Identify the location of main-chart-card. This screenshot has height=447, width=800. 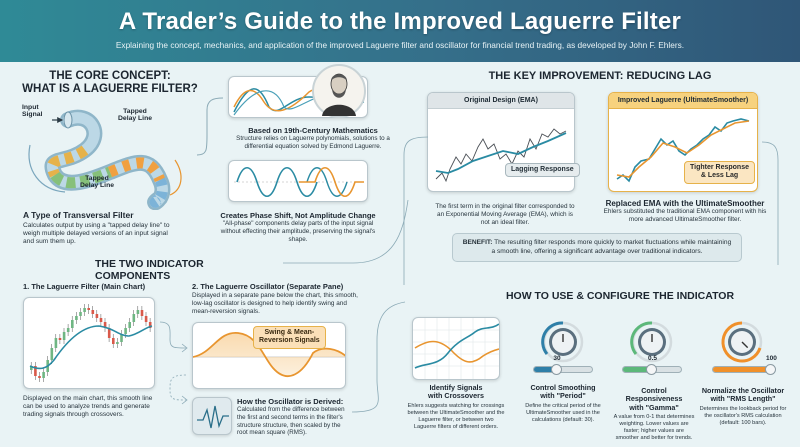
(89, 343).